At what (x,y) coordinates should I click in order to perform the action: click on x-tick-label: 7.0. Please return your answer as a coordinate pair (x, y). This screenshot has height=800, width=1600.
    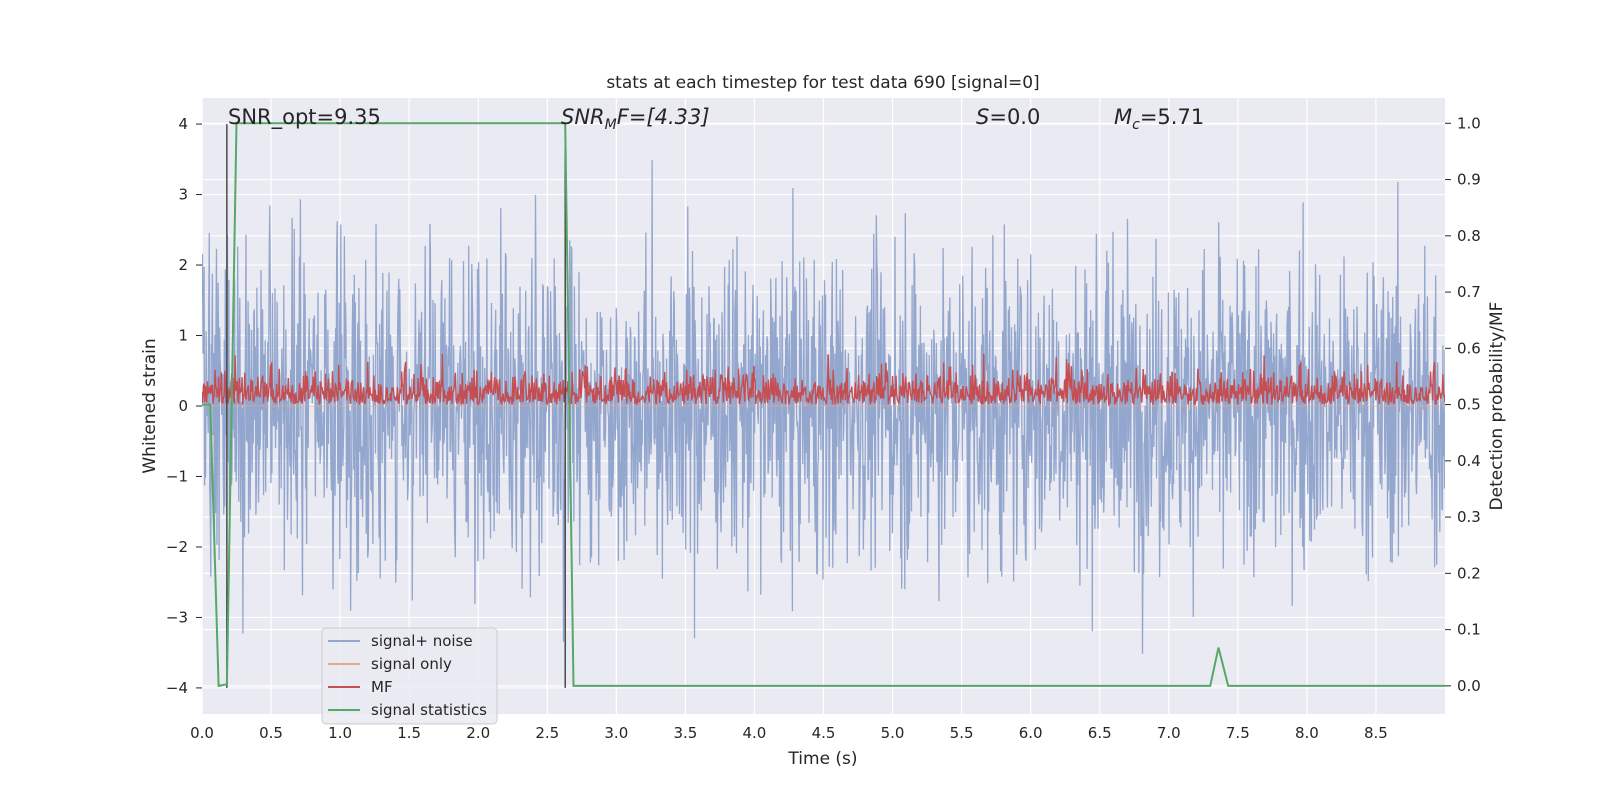
    Looking at the image, I should click on (1169, 733).